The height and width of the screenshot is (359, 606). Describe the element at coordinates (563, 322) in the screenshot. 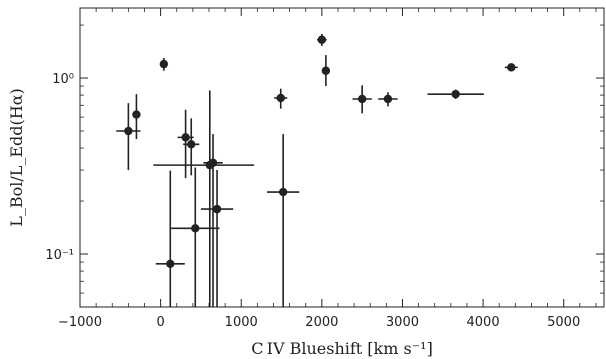

I see `x-tick-label: 5000` at that location.